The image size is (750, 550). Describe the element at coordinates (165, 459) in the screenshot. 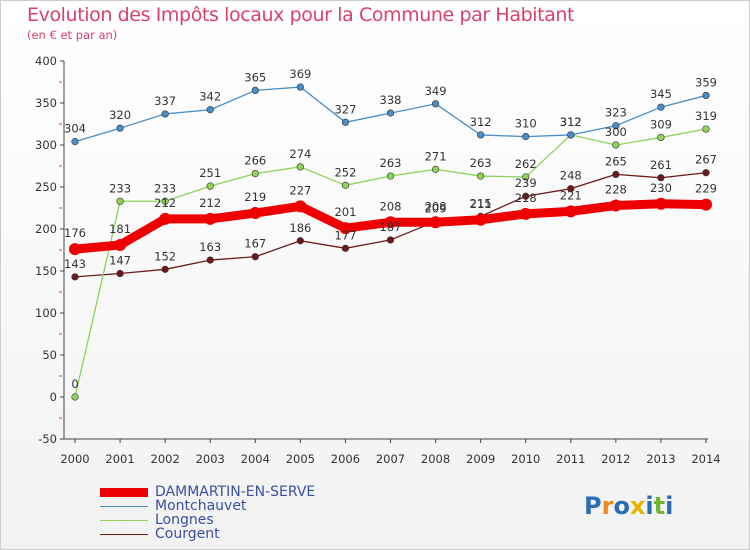

I see `x-tick-label: 2002` at that location.